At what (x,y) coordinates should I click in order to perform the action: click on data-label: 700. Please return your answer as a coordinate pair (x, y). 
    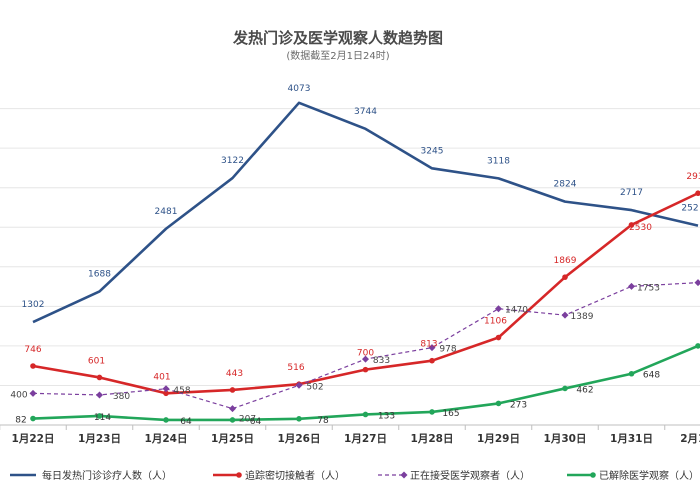
    Looking at the image, I should click on (365, 354).